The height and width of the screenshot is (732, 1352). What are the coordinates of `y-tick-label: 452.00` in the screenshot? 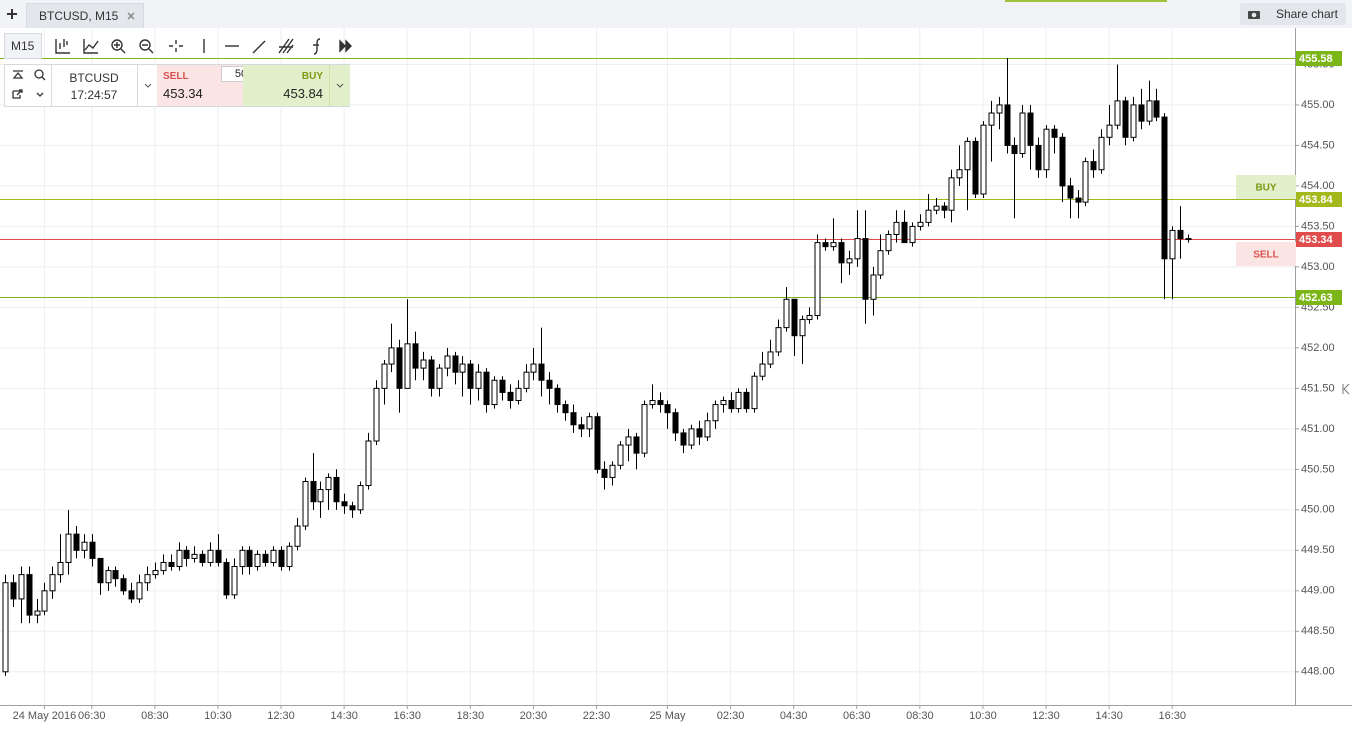 It's located at (1318, 348).